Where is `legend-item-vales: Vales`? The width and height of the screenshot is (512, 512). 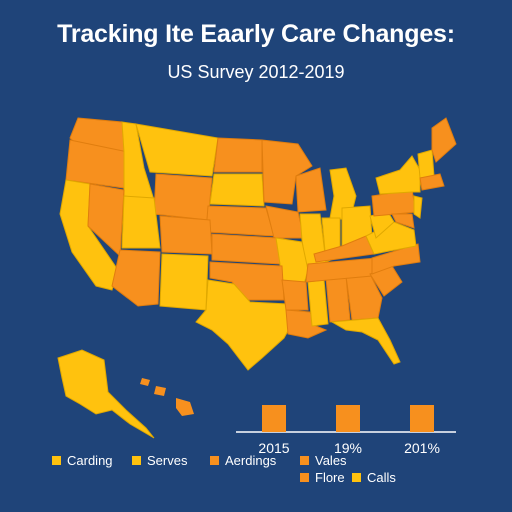
legend-item-vales: Vales is located at coordinates (323, 460).